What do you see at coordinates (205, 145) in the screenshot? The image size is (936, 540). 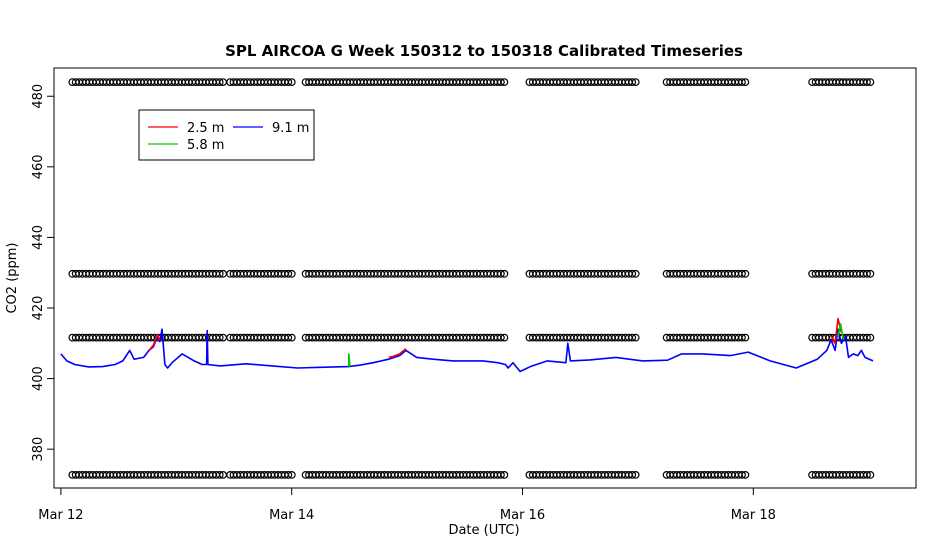 I see `legend-label: 5.8 m` at bounding box center [205, 145].